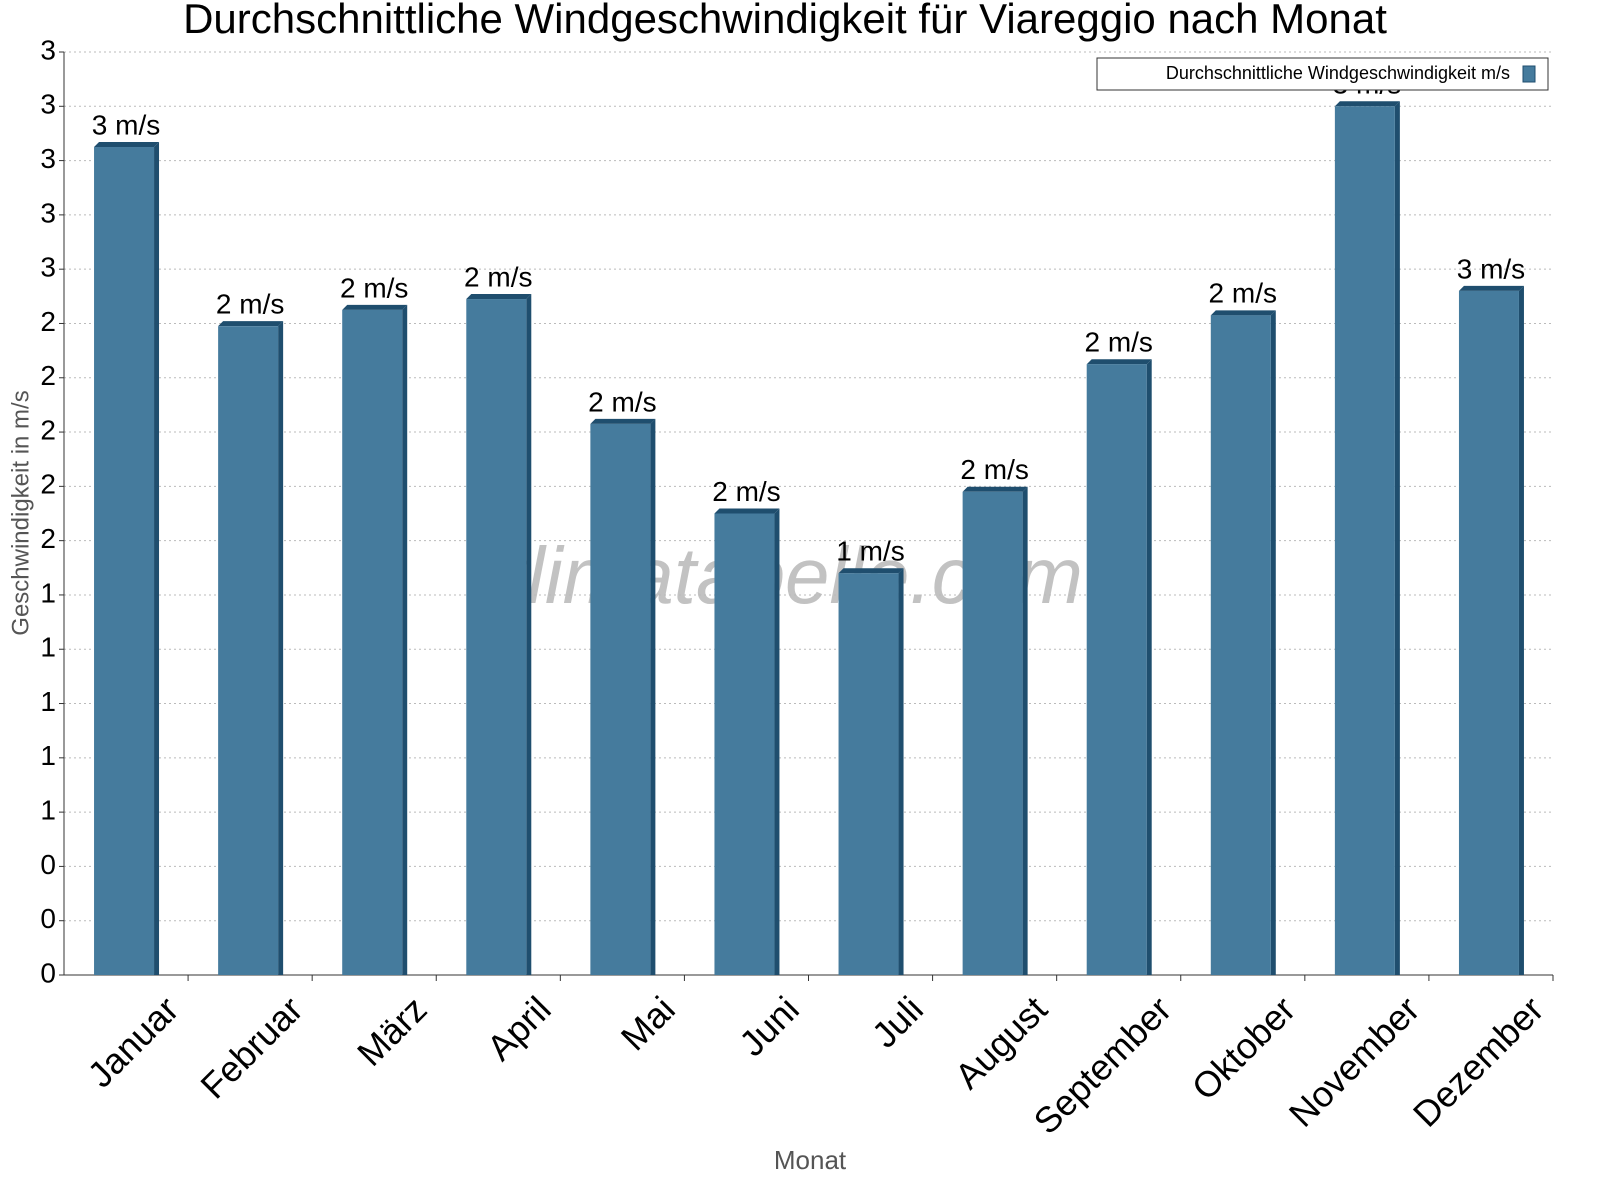  Describe the element at coordinates (1001, 1042) in the screenshot. I see `x-tick-label: August` at that location.